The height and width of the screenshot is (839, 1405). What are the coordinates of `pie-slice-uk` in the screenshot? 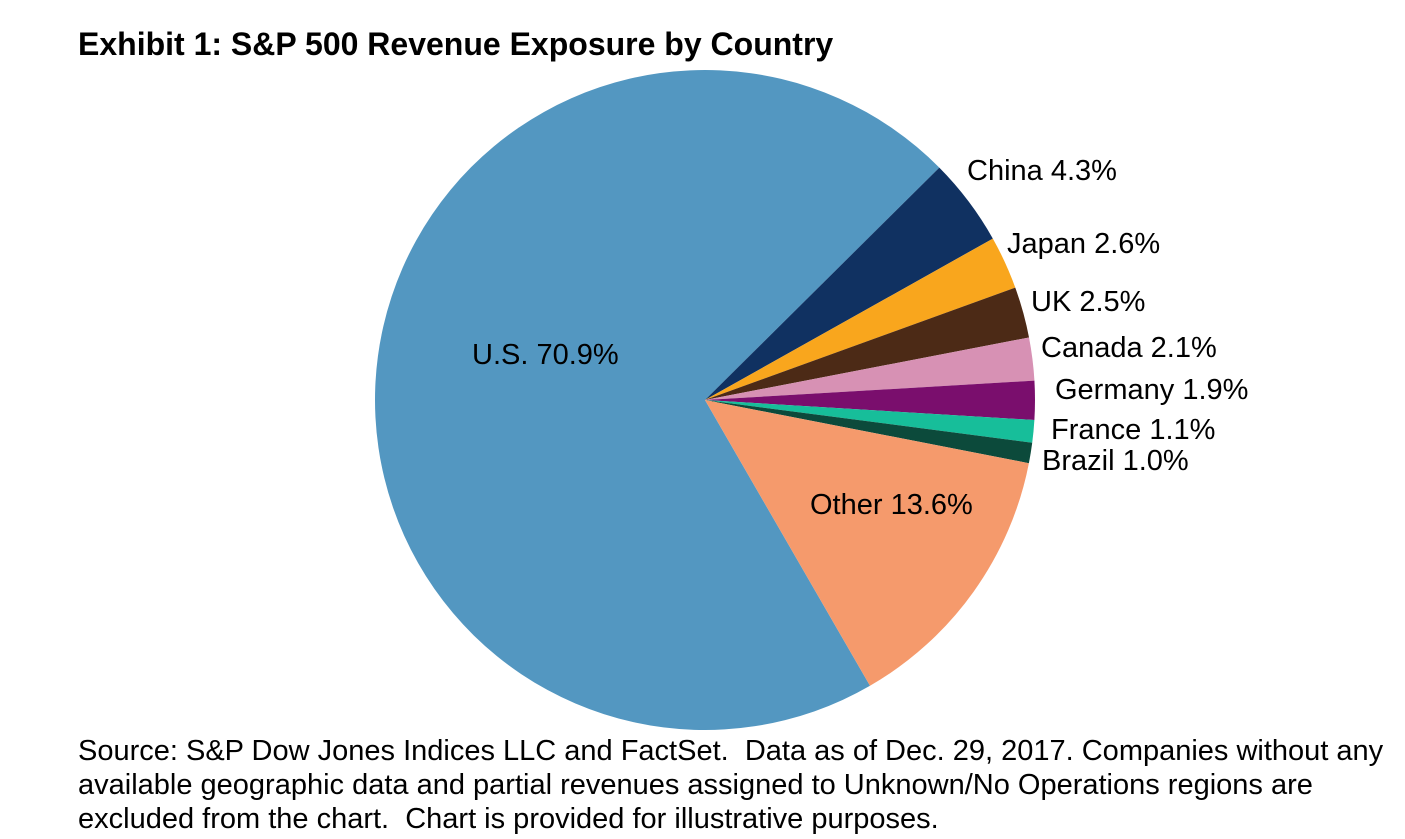 It's located at (867, 343).